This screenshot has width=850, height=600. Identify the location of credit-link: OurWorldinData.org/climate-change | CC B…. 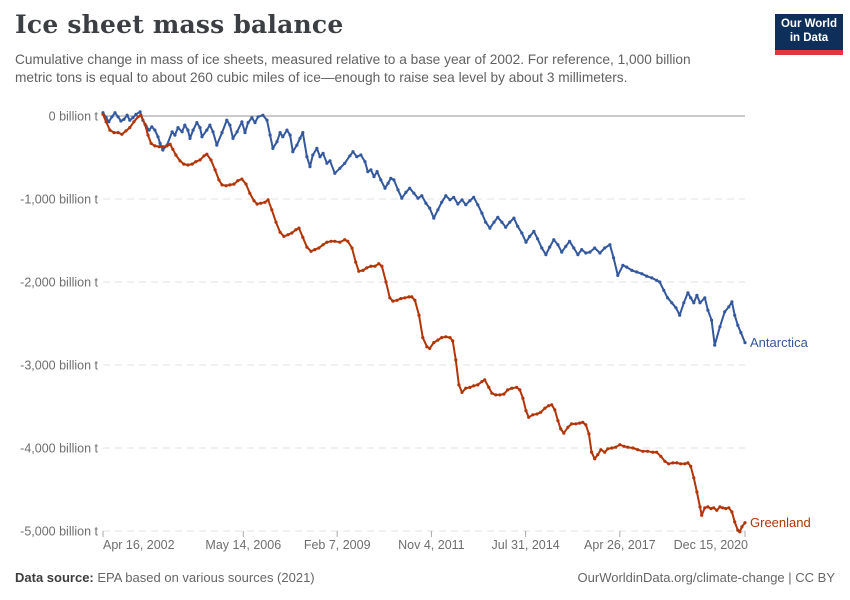
(706, 577).